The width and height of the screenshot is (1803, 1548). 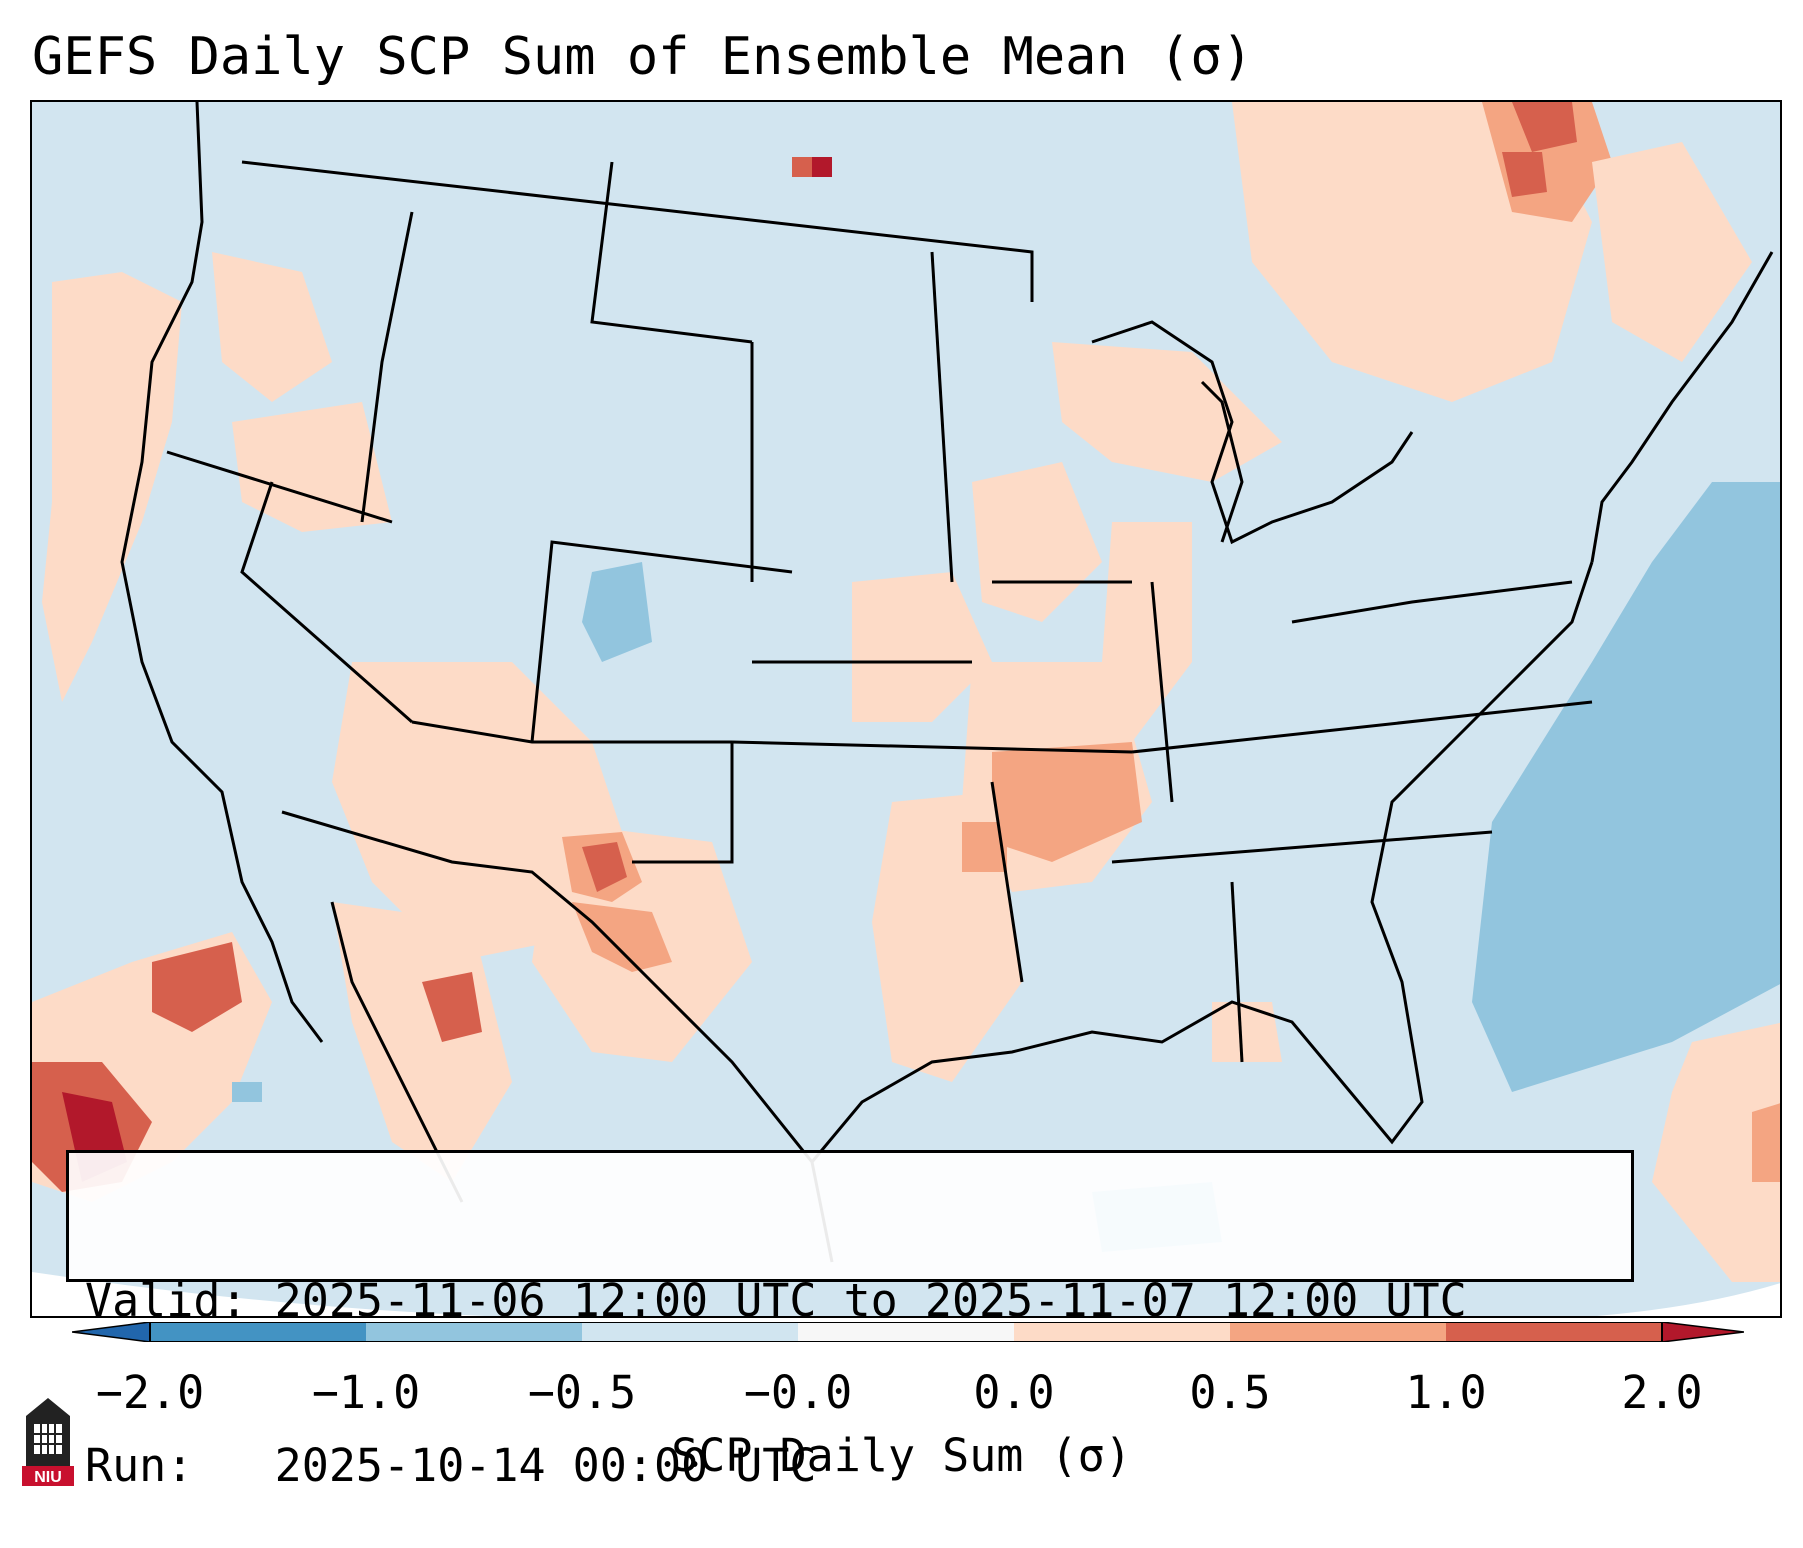 What do you see at coordinates (582, 1392) in the screenshot?
I see `colorbar-tick: −0.5` at bounding box center [582, 1392].